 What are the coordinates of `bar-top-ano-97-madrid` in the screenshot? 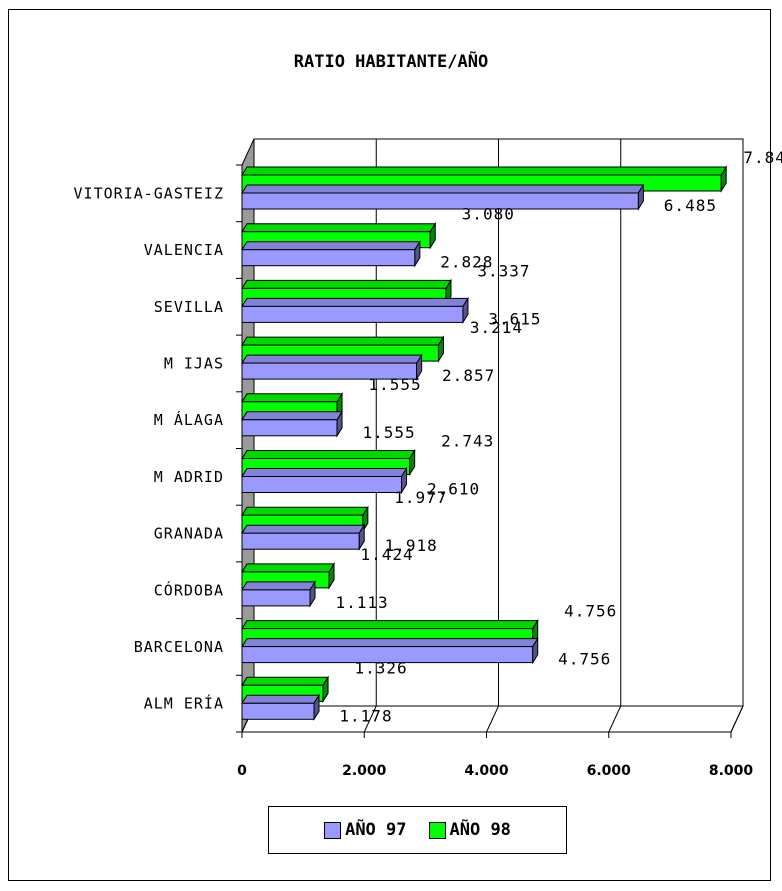 It's located at (324, 472).